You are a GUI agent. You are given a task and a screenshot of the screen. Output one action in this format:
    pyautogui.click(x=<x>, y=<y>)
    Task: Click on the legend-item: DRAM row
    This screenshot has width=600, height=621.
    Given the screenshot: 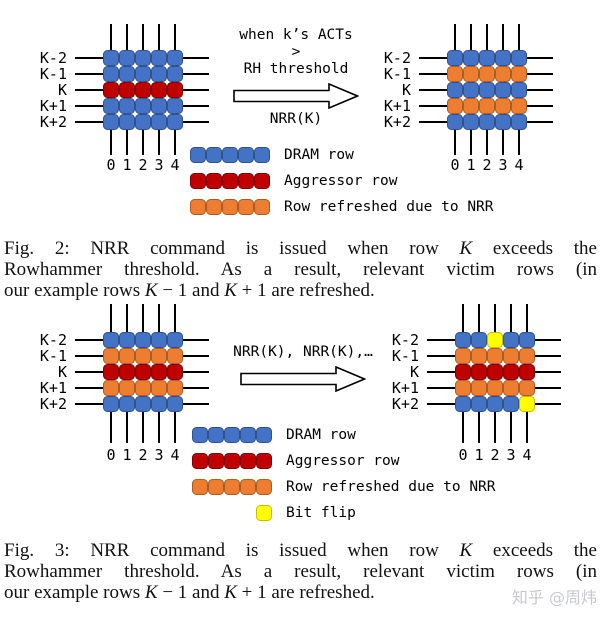 What is the action you would take?
    pyautogui.click(x=342, y=155)
    